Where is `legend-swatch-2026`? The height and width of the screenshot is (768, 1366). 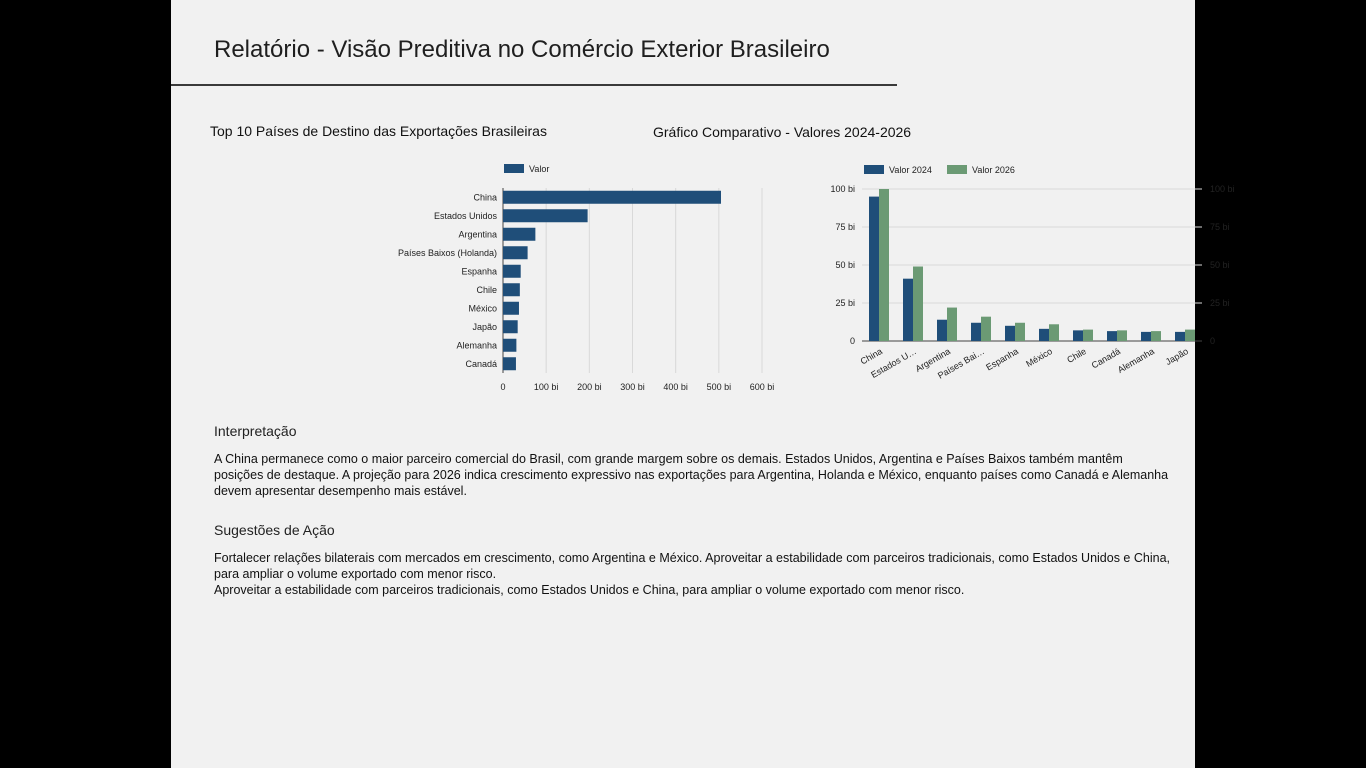 legend-swatch-2026 is located at coordinates (957, 169).